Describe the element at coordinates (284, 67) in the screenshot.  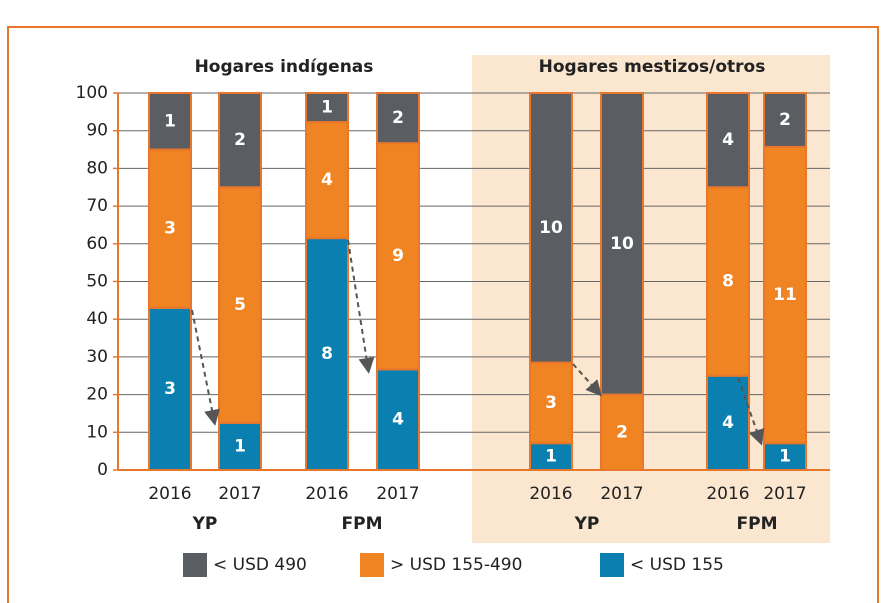
I see `panel-title: Hogares indígenas` at that location.